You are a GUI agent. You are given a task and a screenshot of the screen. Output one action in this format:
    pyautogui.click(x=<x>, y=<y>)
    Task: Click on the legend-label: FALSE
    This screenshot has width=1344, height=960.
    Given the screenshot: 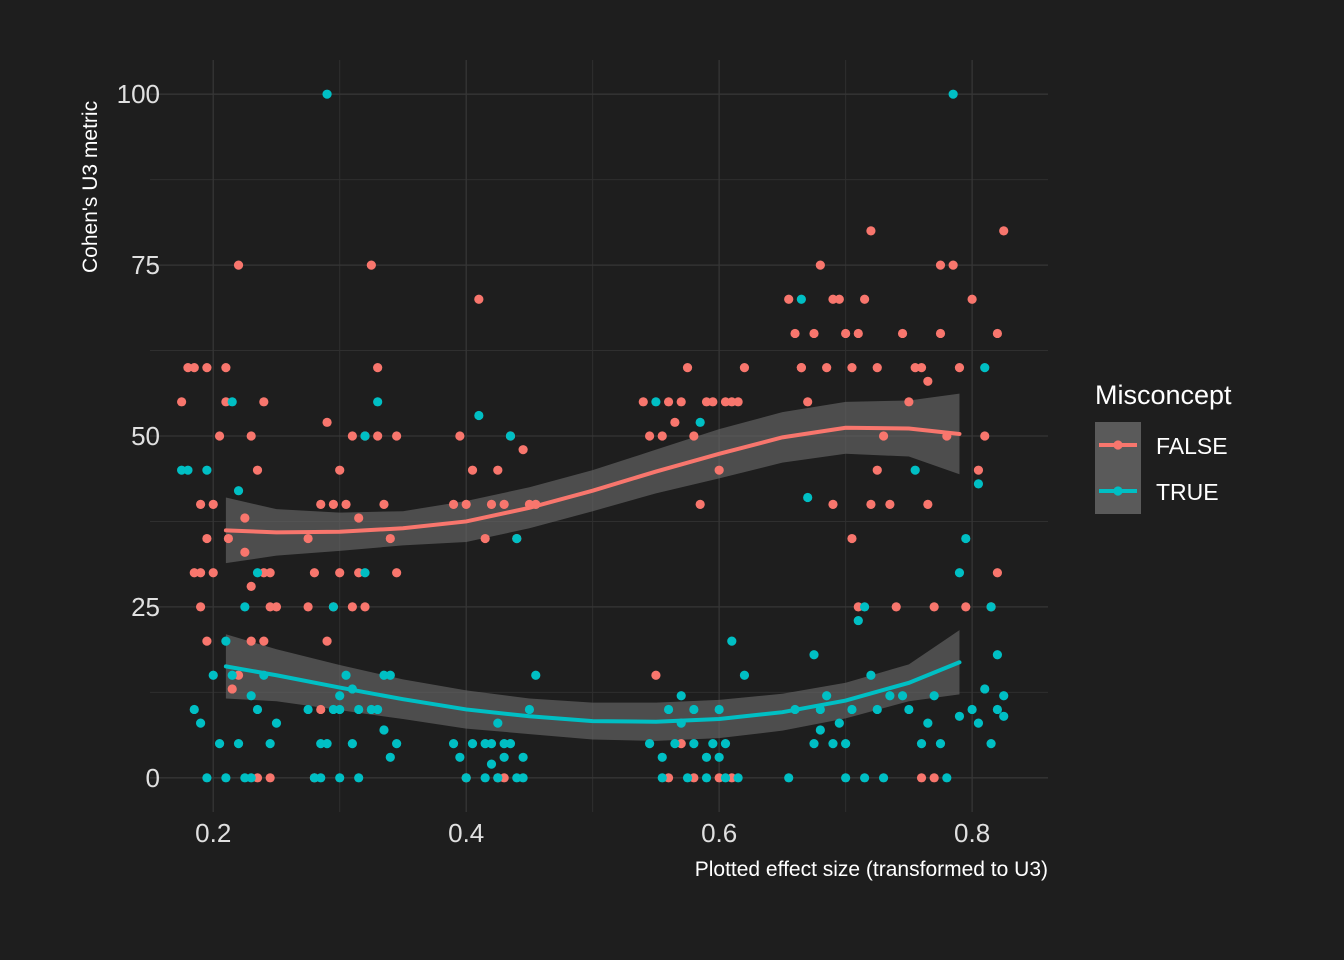 What is the action you would take?
    pyautogui.click(x=1192, y=446)
    